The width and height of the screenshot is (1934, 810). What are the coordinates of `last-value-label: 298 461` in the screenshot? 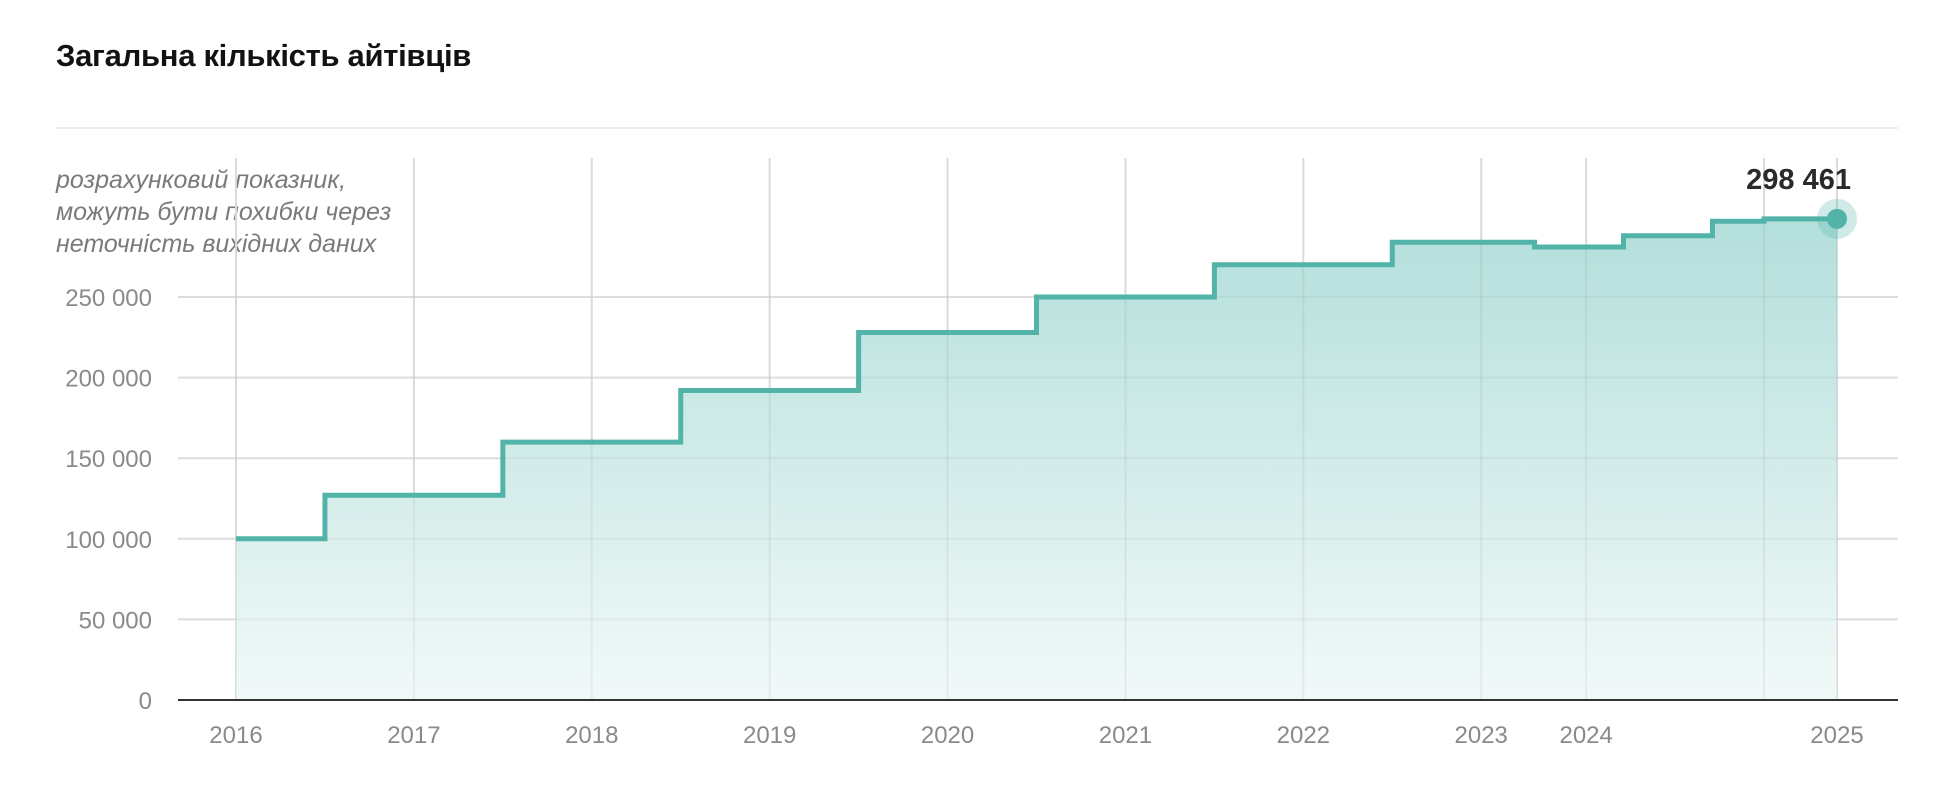 It's located at (1798, 180).